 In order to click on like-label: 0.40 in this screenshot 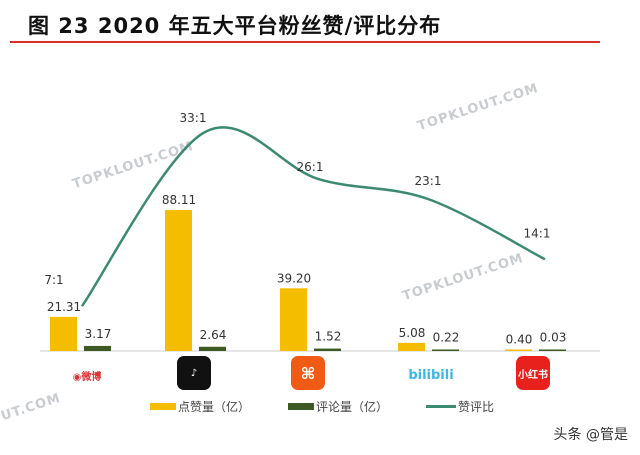, I will do `click(519, 340)`.